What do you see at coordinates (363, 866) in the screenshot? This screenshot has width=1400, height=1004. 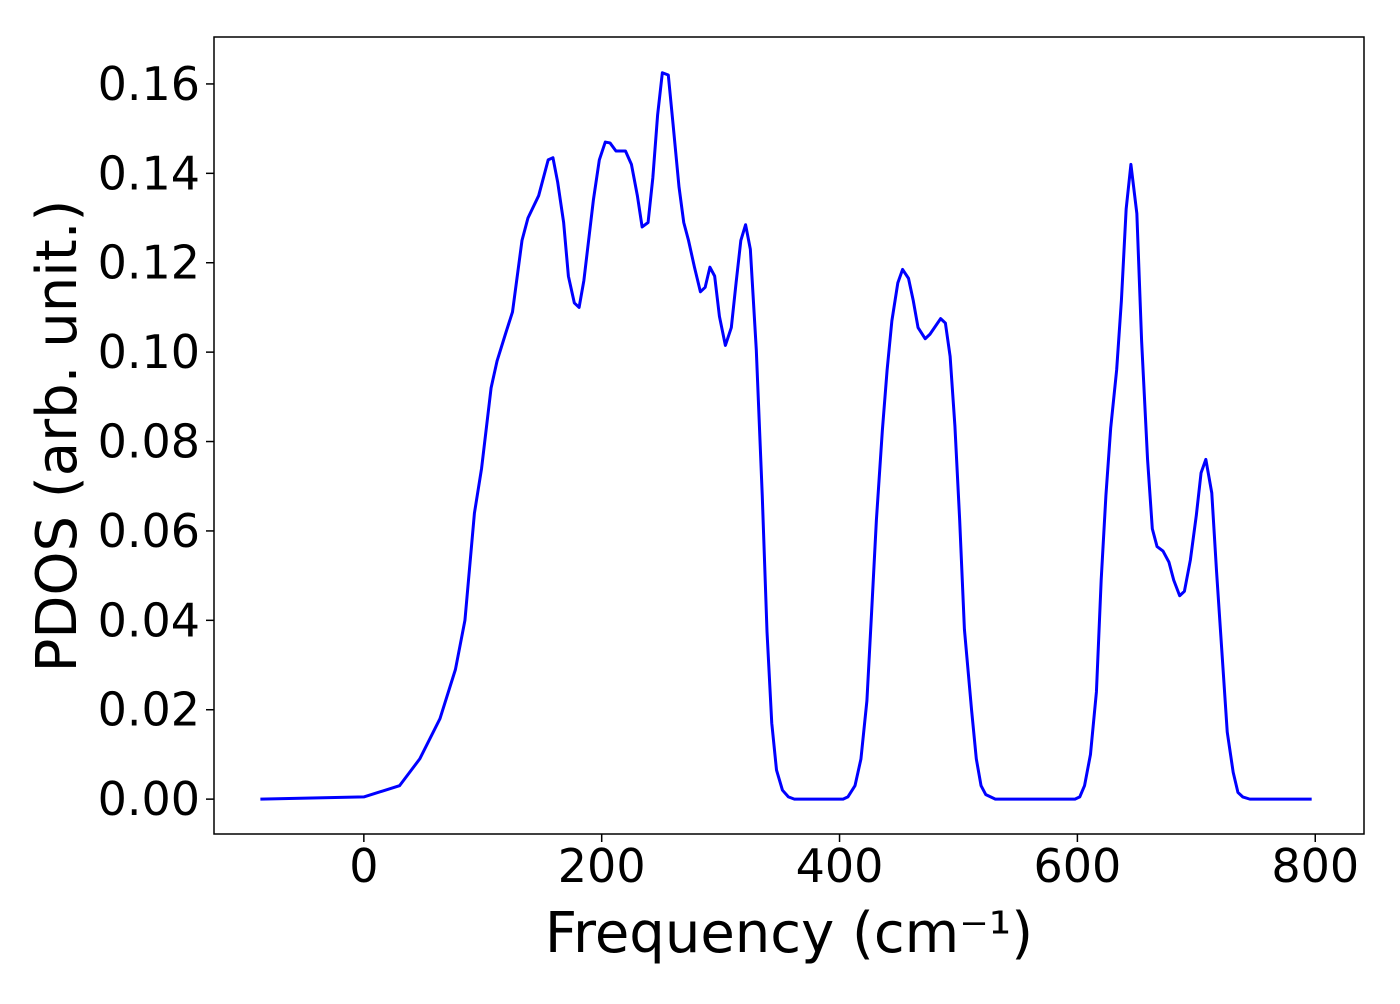 I see `x-tick-label: 0` at bounding box center [363, 866].